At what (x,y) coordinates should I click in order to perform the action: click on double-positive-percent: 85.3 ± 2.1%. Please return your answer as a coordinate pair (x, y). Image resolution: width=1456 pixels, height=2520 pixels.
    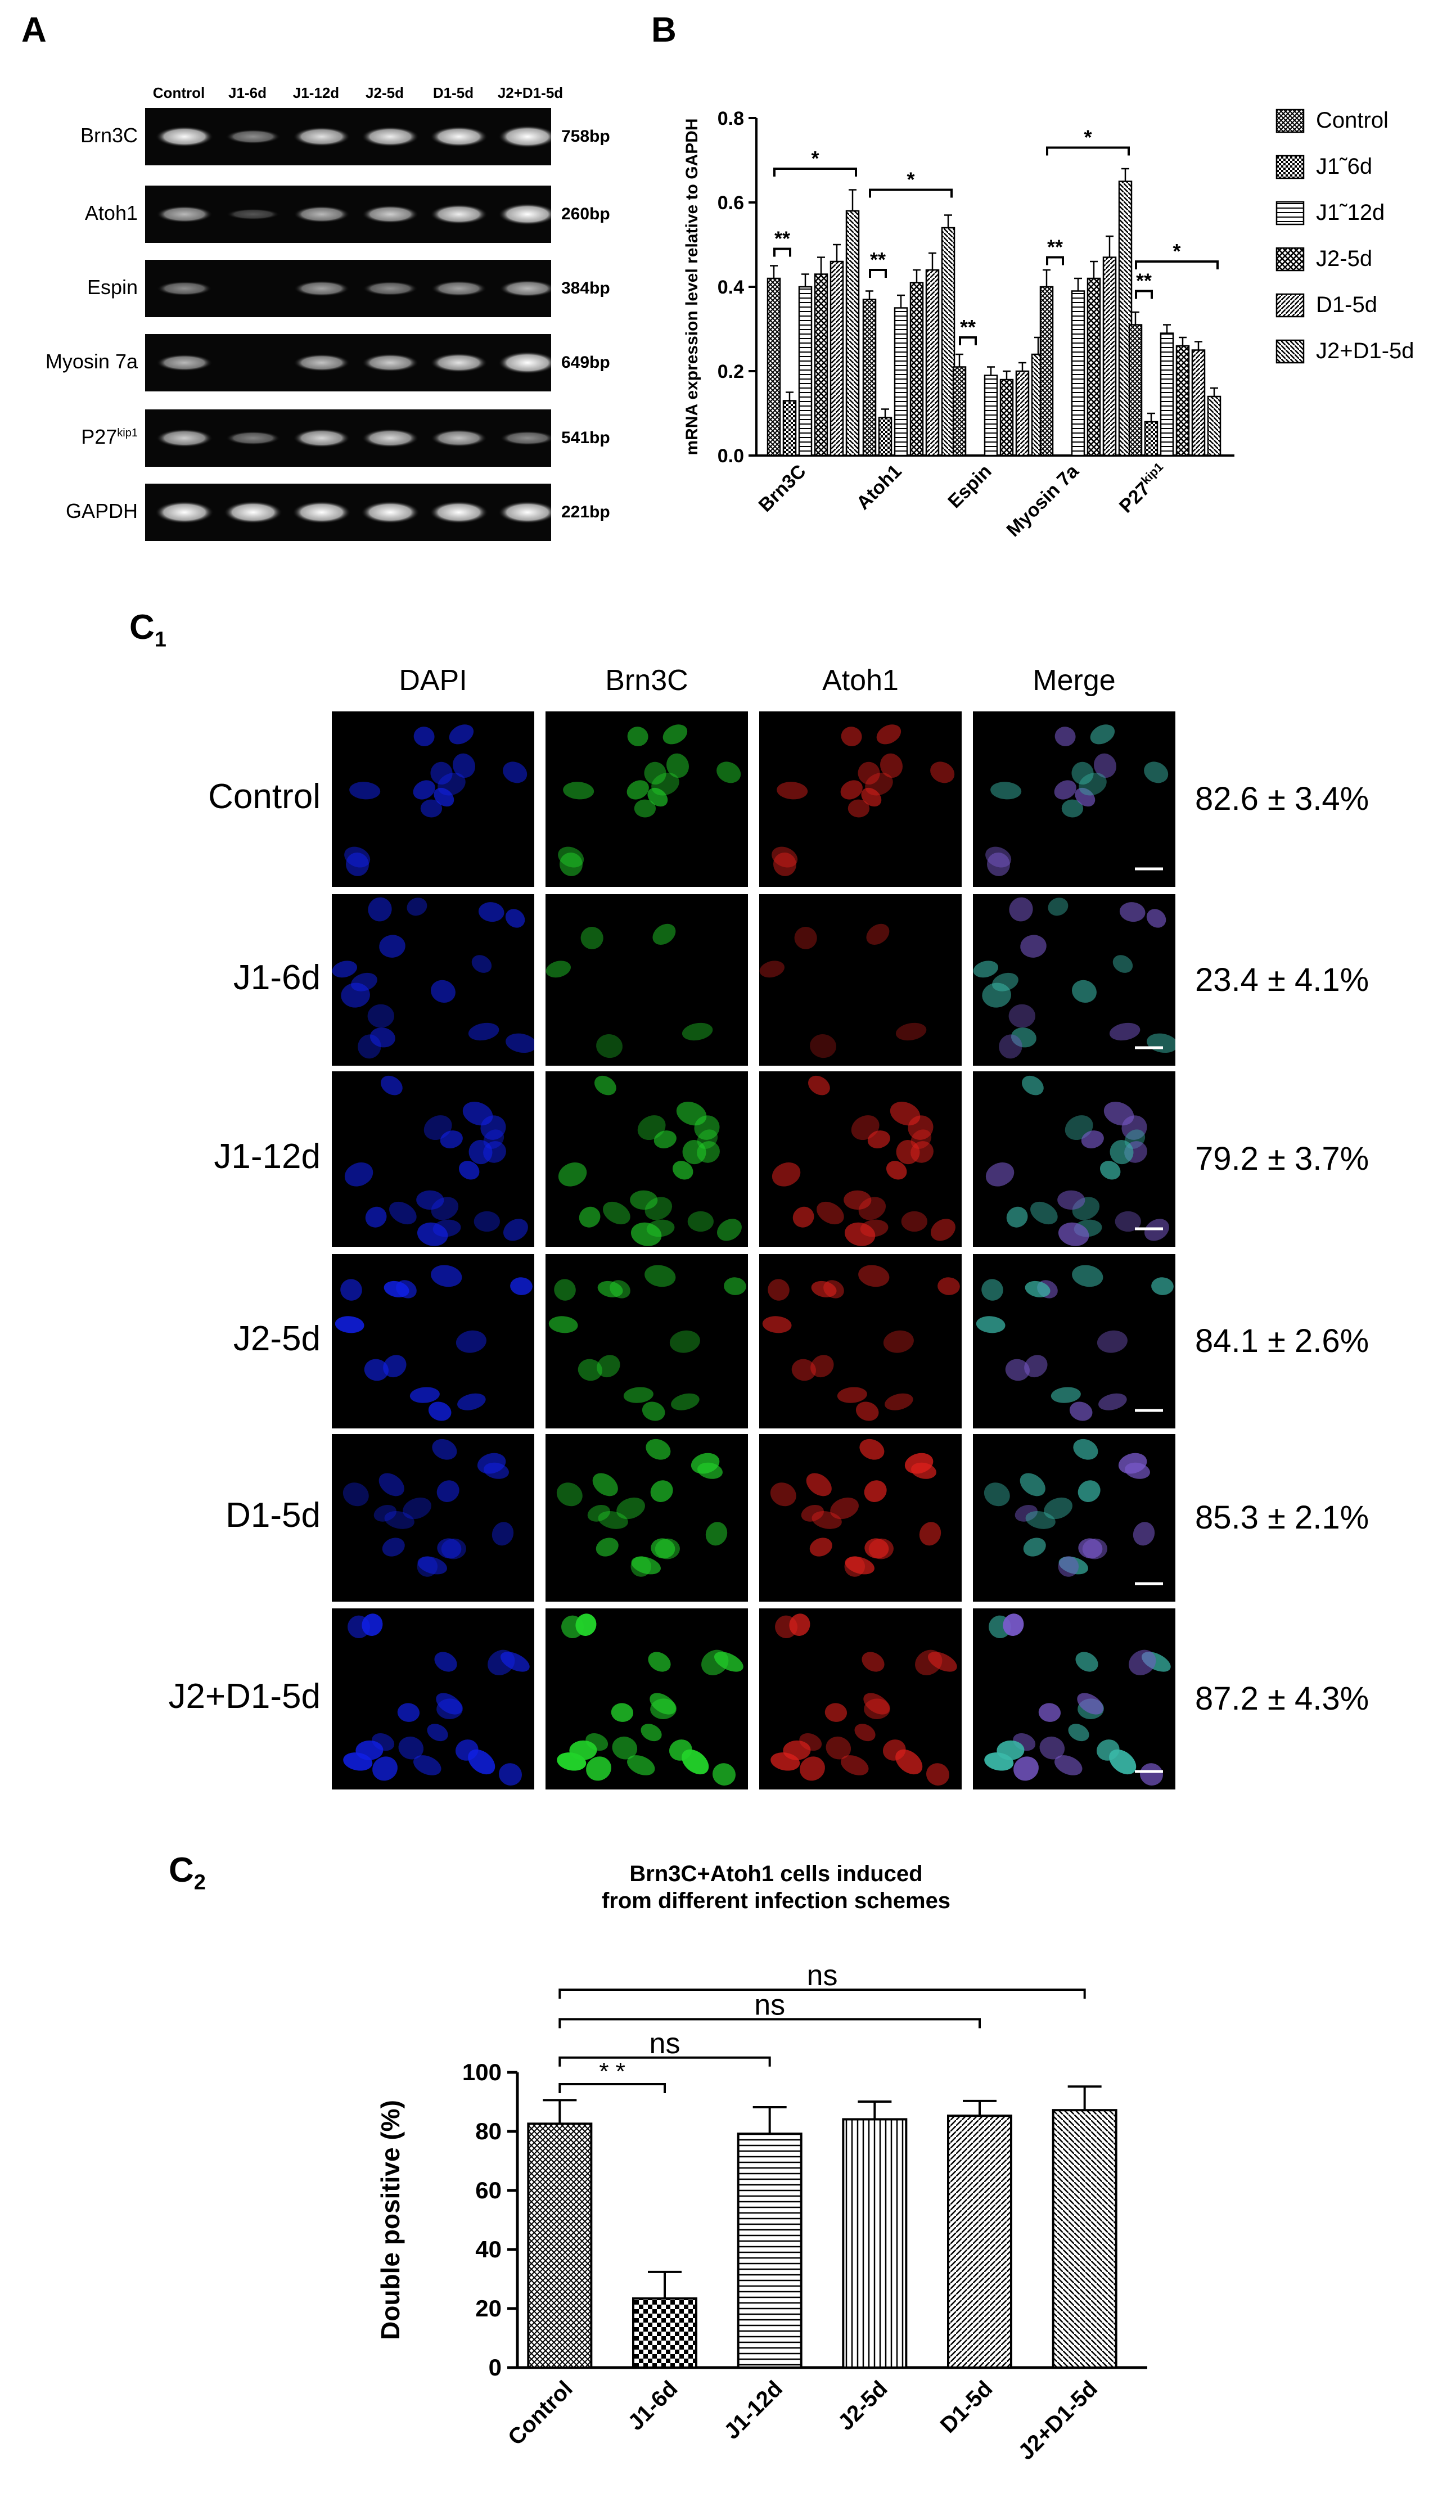
    Looking at the image, I should click on (1282, 1517).